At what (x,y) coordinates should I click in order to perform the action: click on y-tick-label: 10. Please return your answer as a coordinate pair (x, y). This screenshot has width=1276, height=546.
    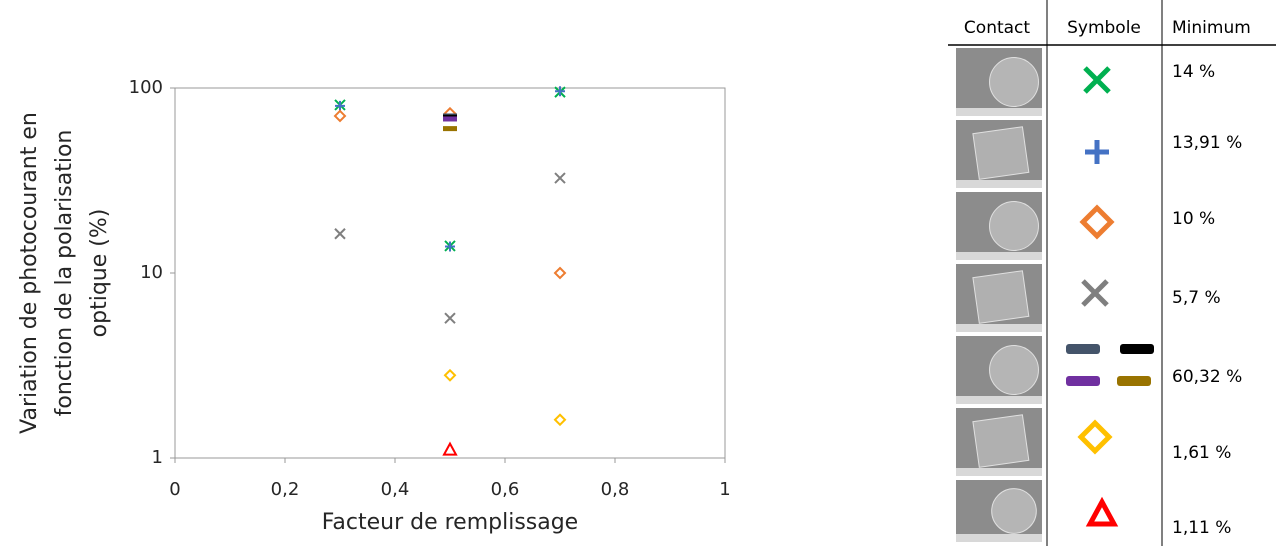
    Looking at the image, I should click on (151, 272).